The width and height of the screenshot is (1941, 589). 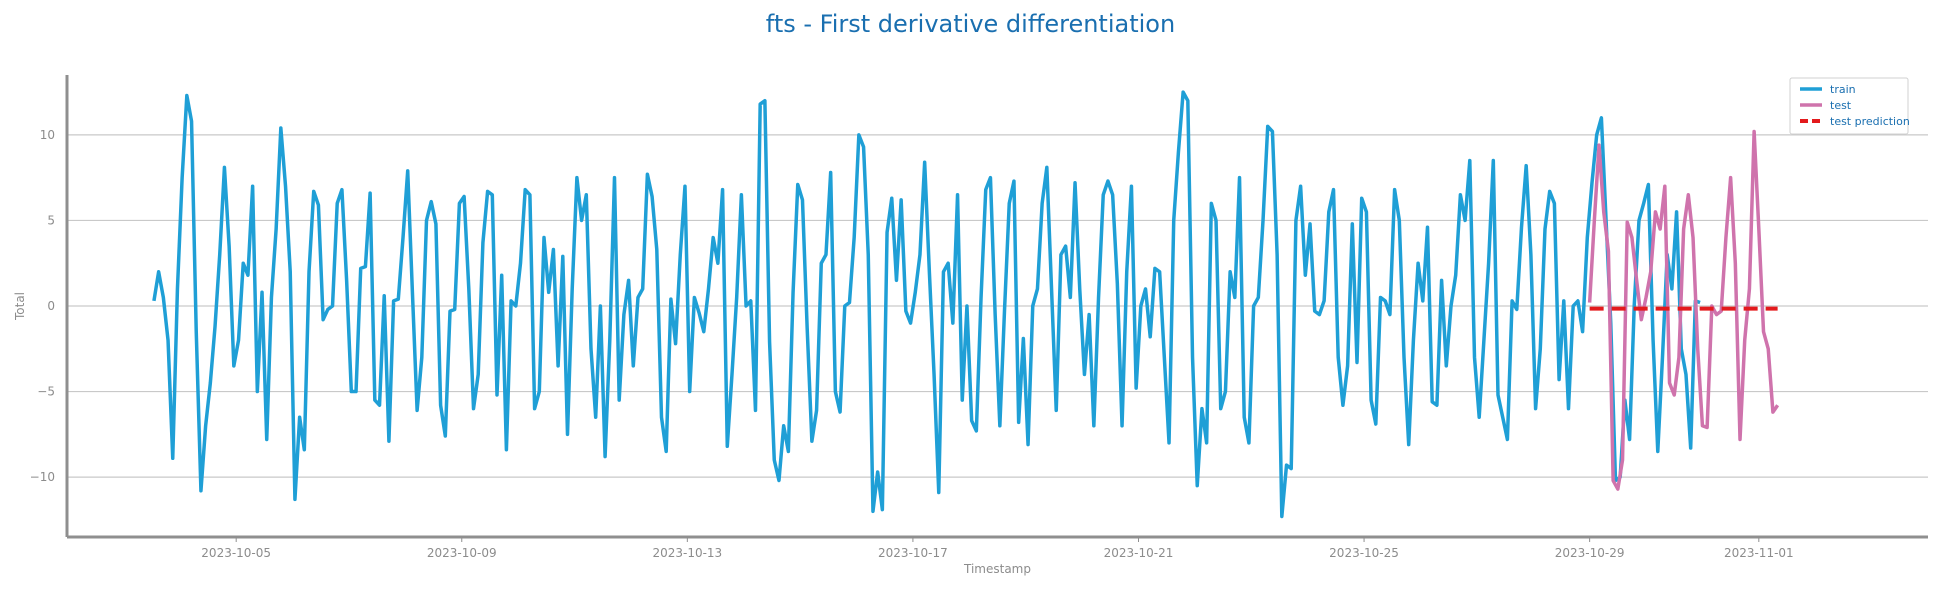 What do you see at coordinates (1139, 553) in the screenshot?
I see `x-tick-label: 2023-10-21` at bounding box center [1139, 553].